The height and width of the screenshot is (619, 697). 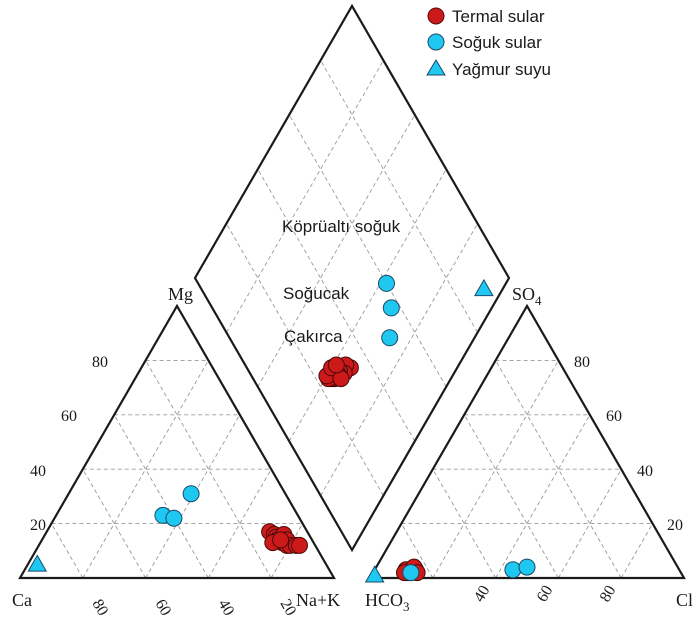 I want to click on cation-bottom-tick-20: 20, so click(x=288, y=608).